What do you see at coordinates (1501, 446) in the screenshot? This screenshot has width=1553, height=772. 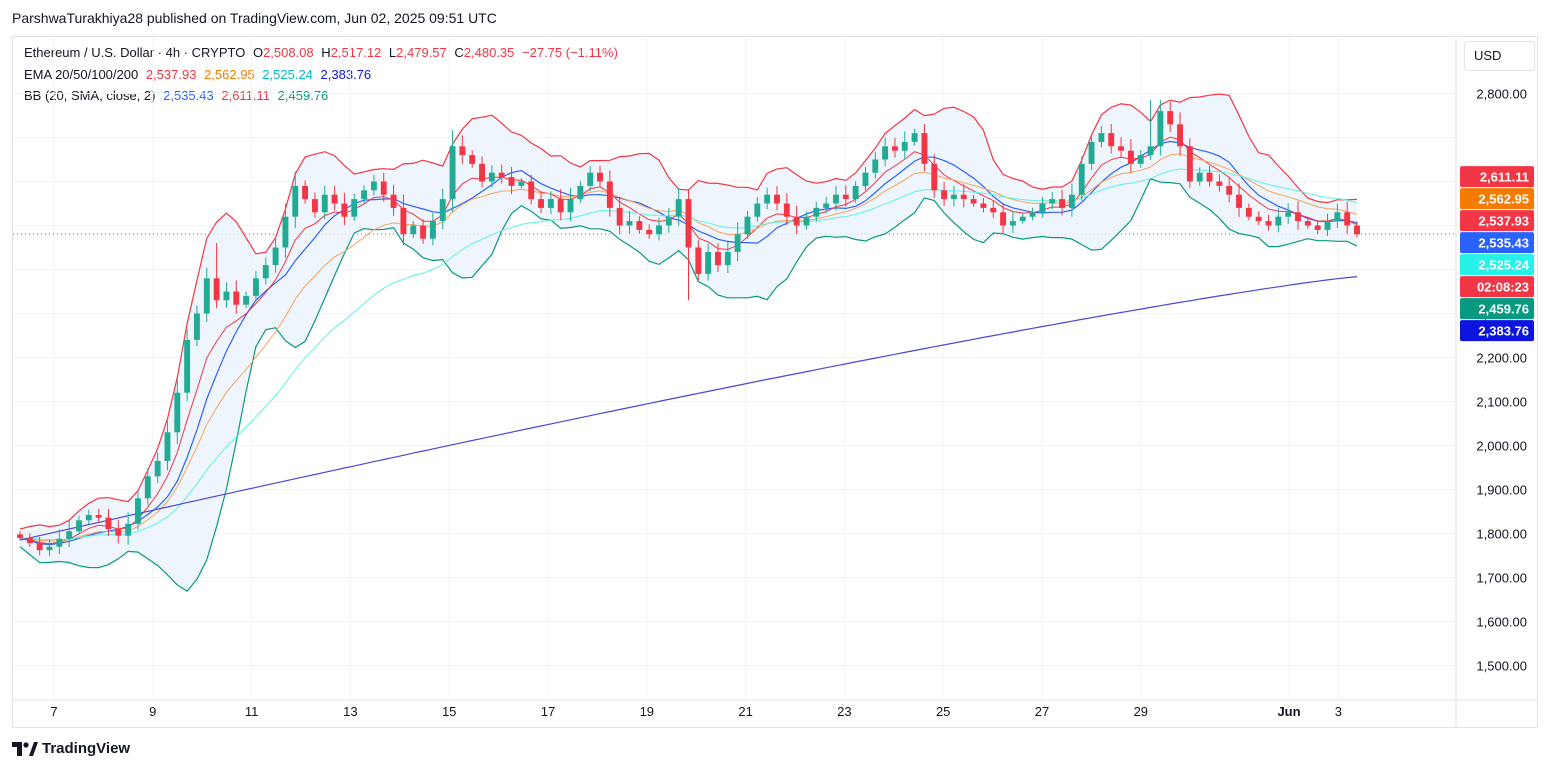 I see `y-tick-label: 2,000.00` at bounding box center [1501, 446].